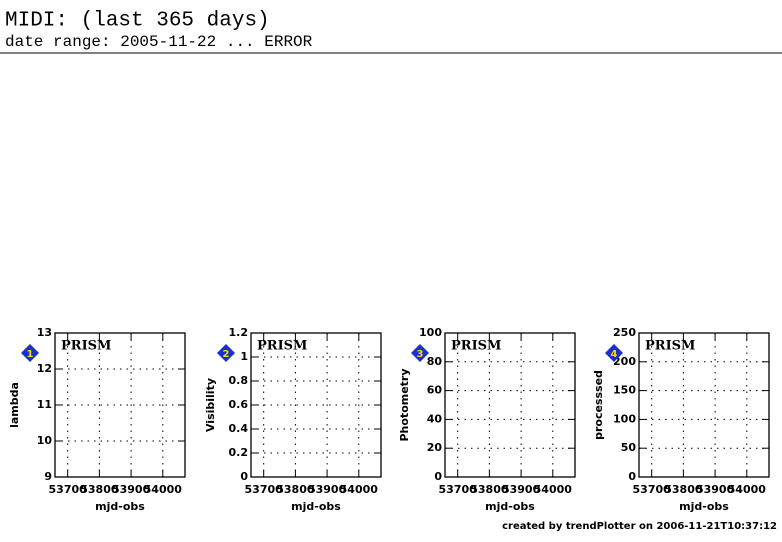 This screenshot has height=542, width=782. What do you see at coordinates (44, 368) in the screenshot?
I see `y-tick-label: 12` at bounding box center [44, 368].